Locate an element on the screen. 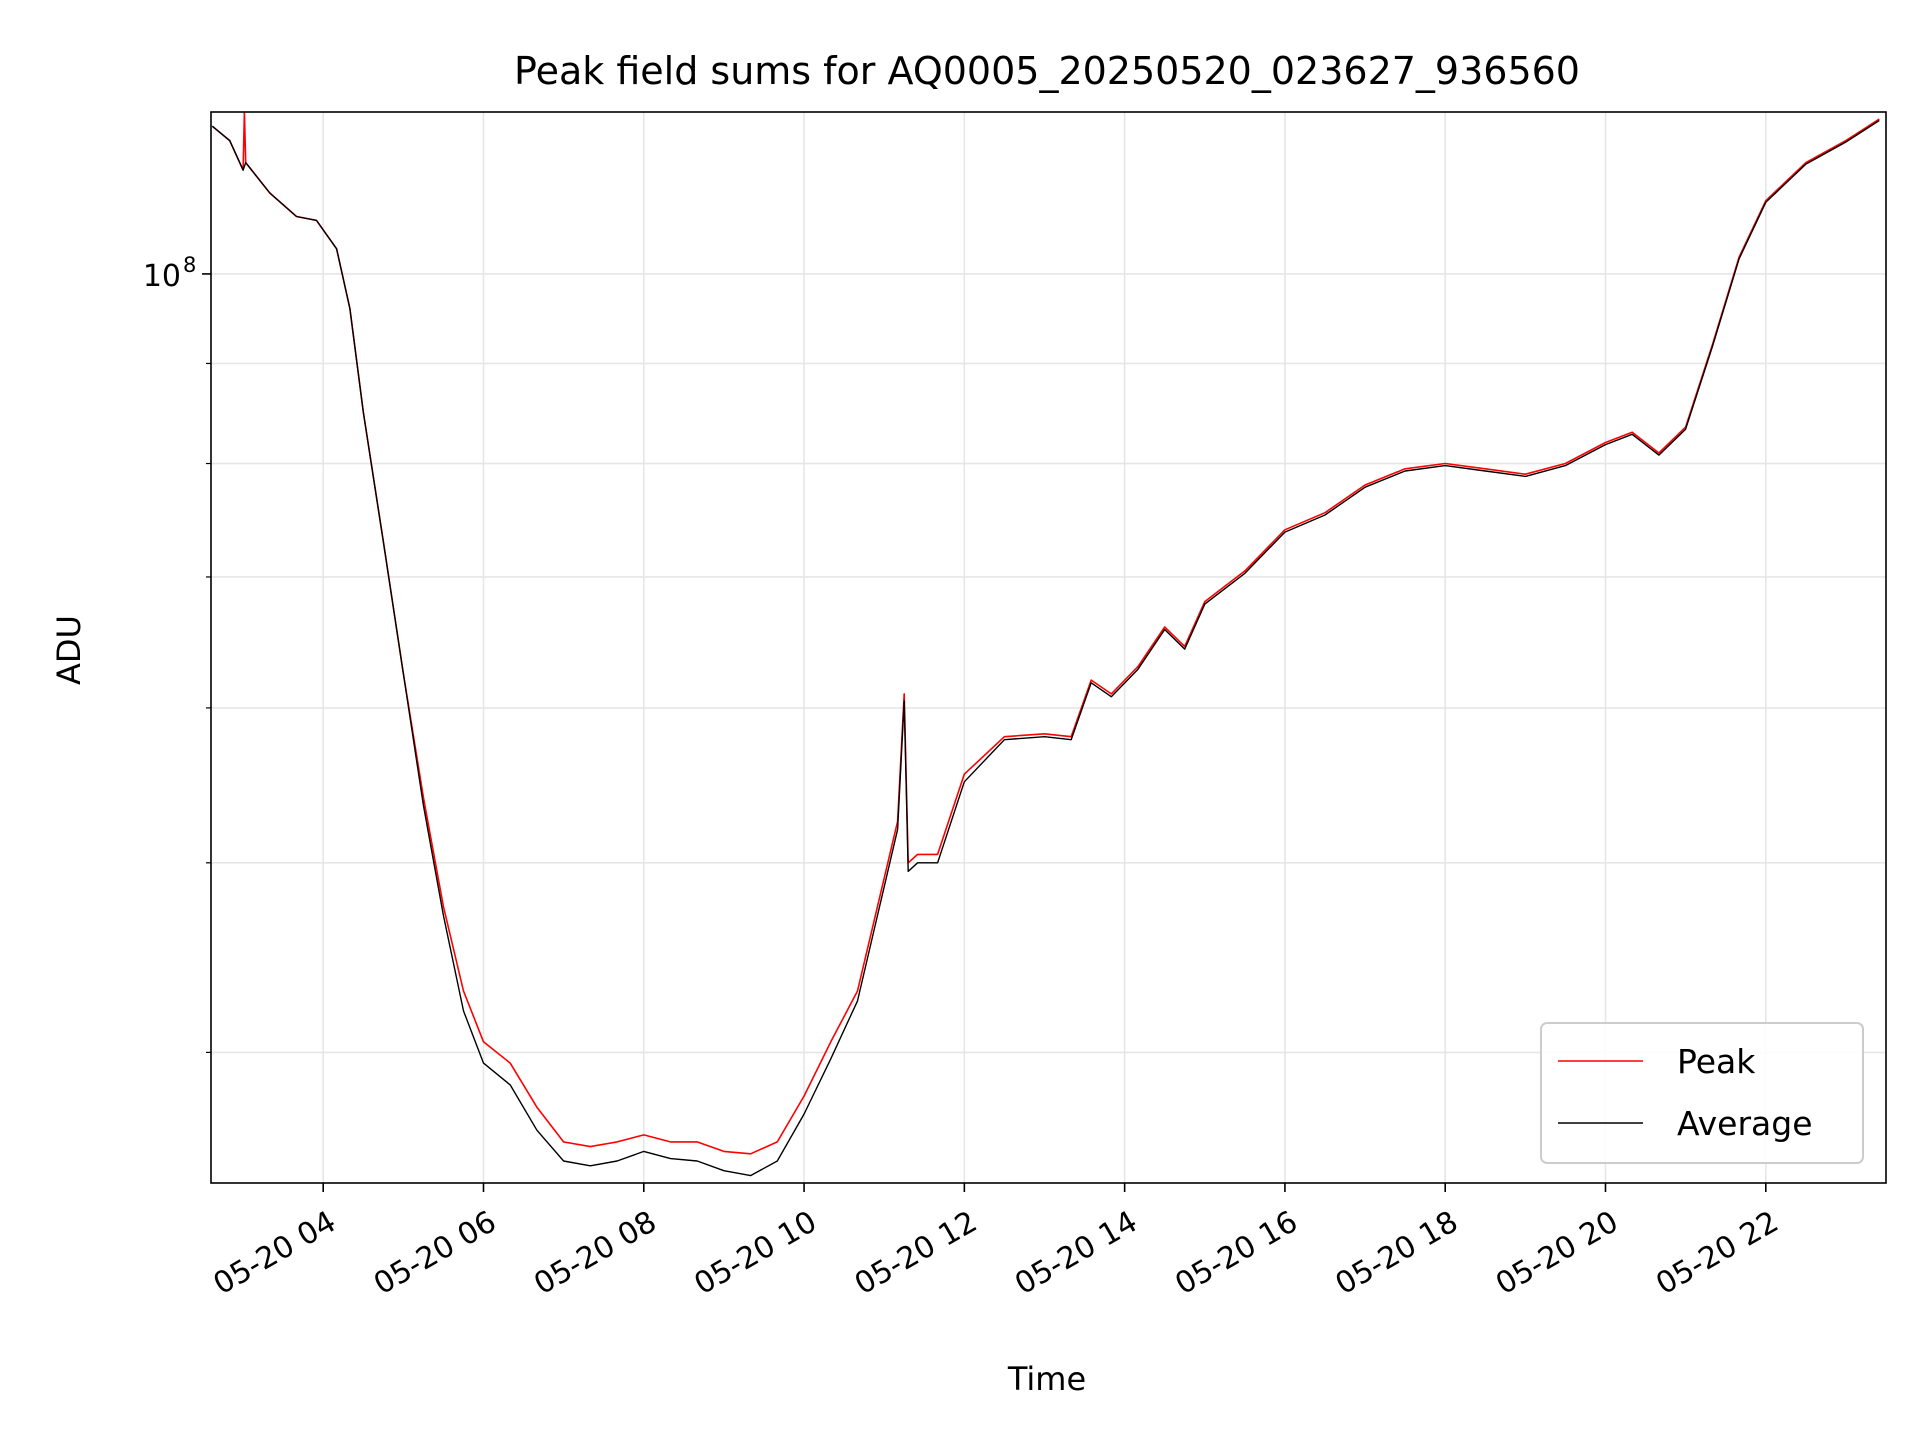 This screenshot has height=1444, width=1920. legend: Peak Average is located at coordinates (1702, 1093).